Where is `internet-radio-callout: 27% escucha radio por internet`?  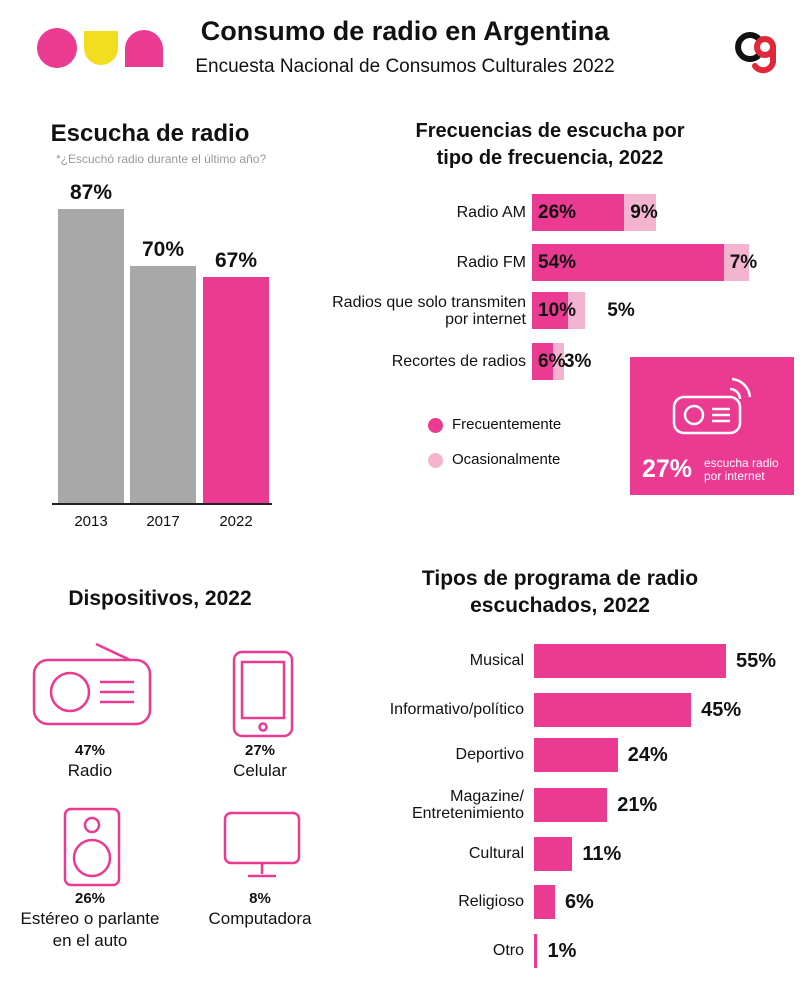 internet-radio-callout: 27% escucha radio por internet is located at coordinates (712, 426).